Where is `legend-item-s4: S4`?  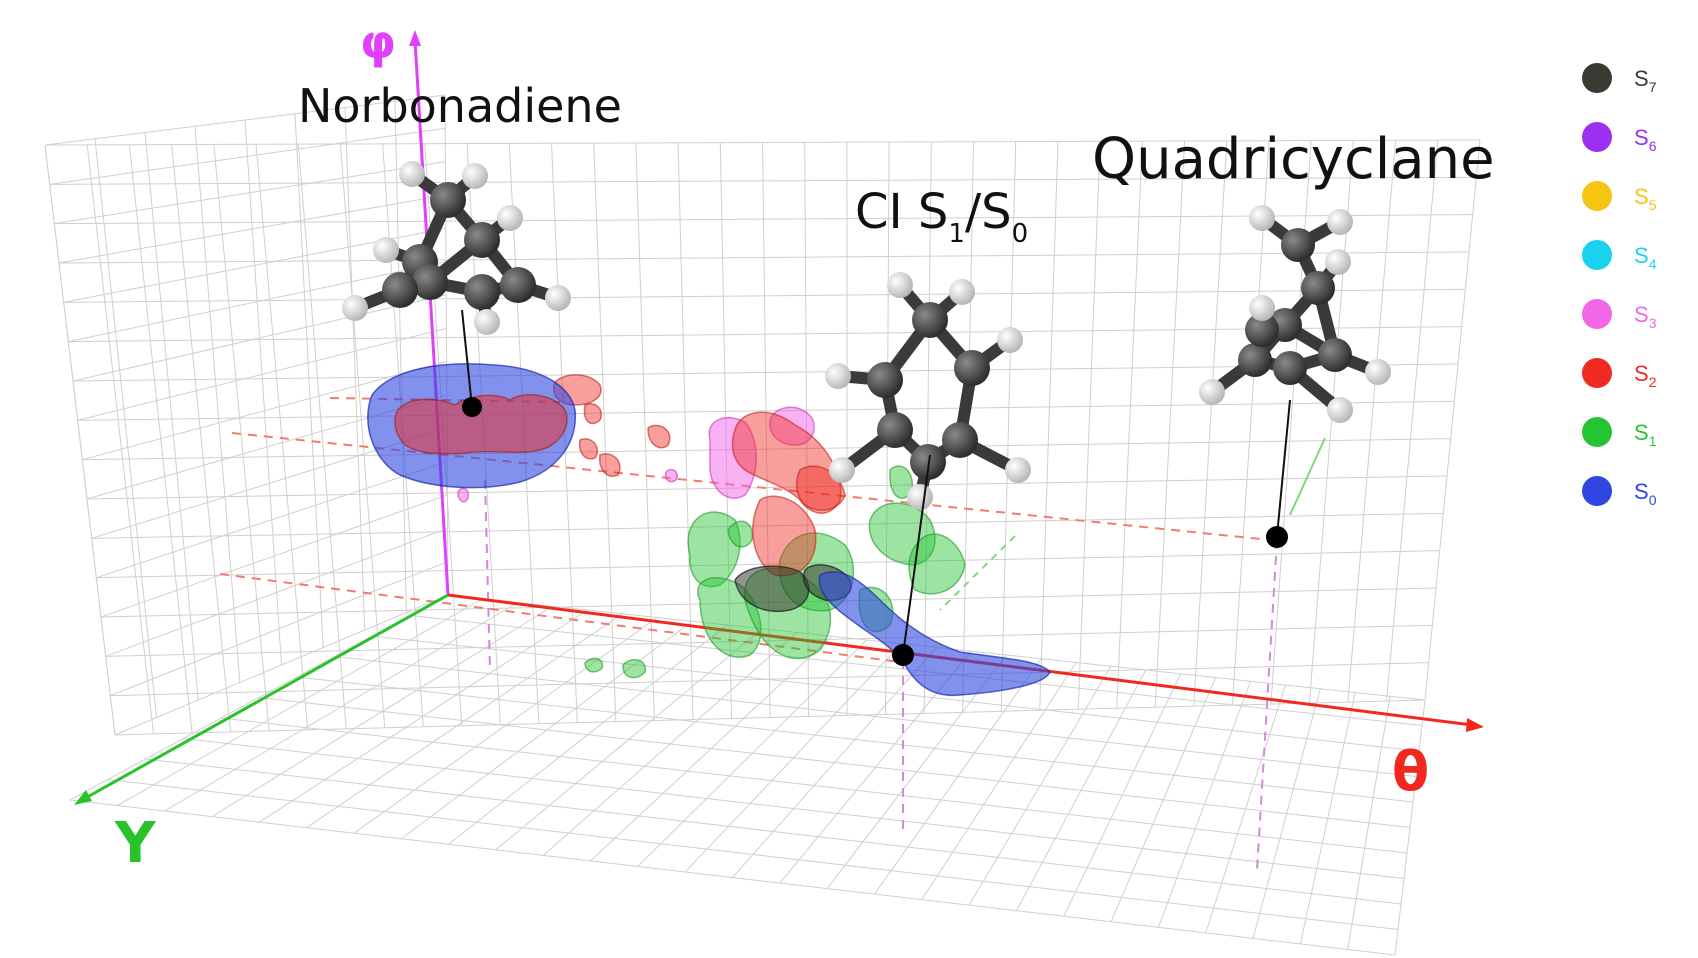
legend-item-s4: S4 is located at coordinates (1619, 256).